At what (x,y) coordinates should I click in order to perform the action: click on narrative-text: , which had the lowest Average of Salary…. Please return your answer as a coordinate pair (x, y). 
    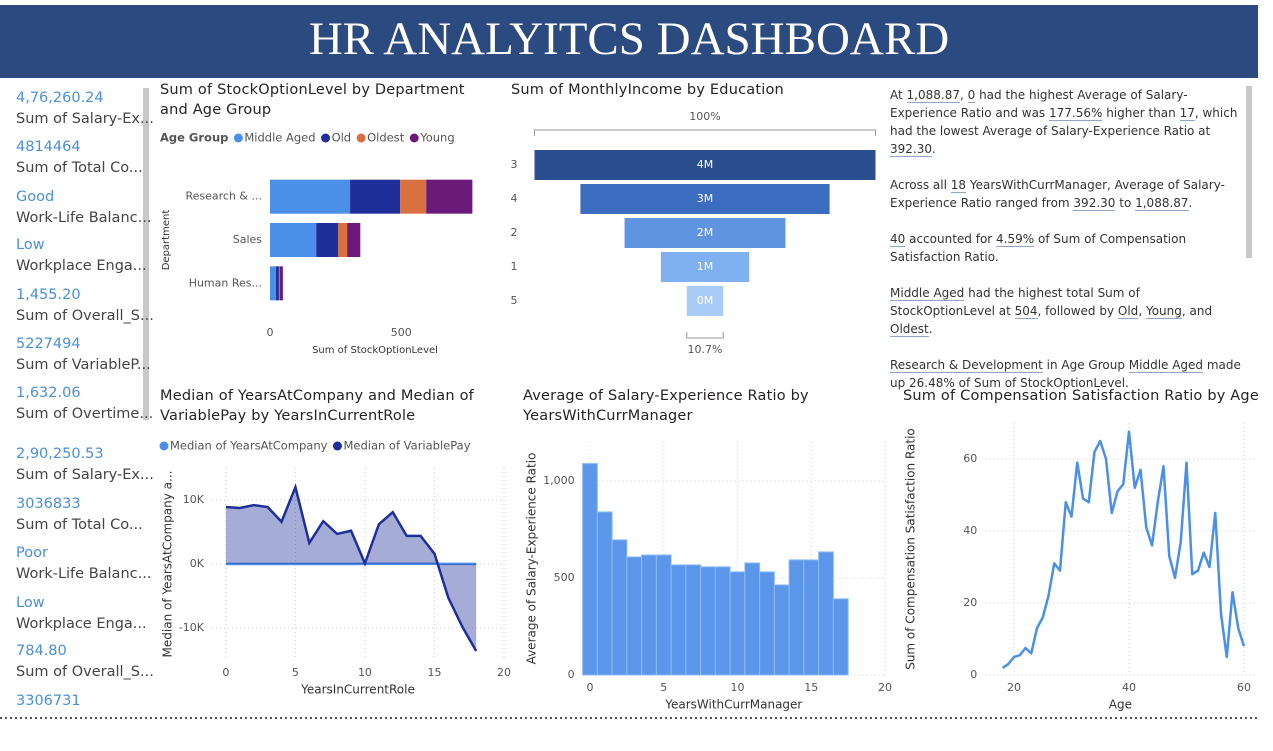
    Looking at the image, I should click on (1064, 122).